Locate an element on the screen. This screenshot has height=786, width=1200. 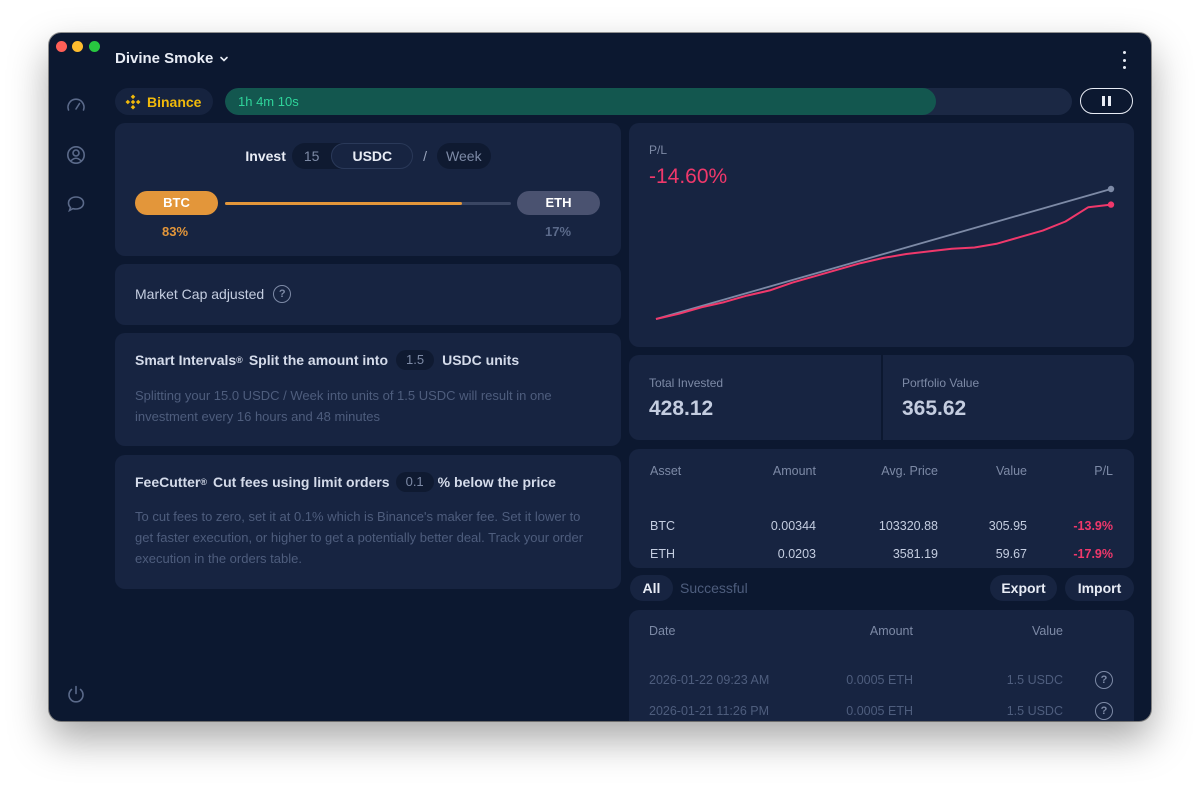
exchange-name: Binance is located at coordinates (174, 101).